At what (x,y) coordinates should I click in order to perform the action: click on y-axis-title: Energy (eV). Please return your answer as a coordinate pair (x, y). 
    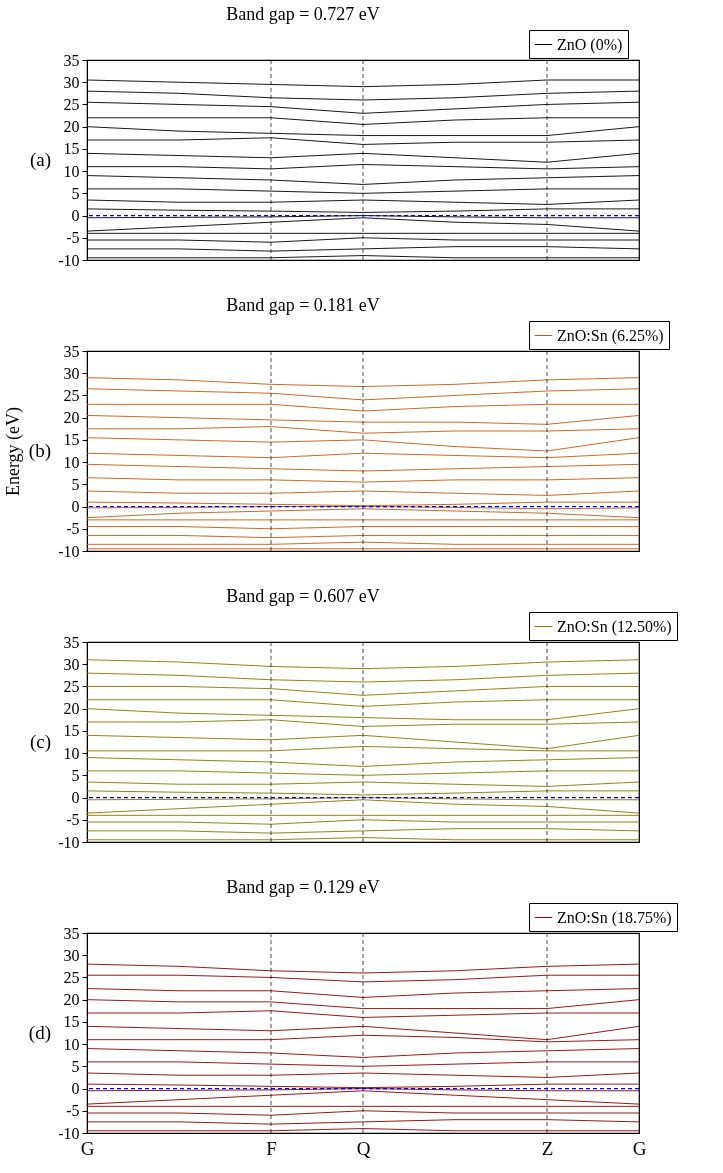
    Looking at the image, I should click on (14, 451).